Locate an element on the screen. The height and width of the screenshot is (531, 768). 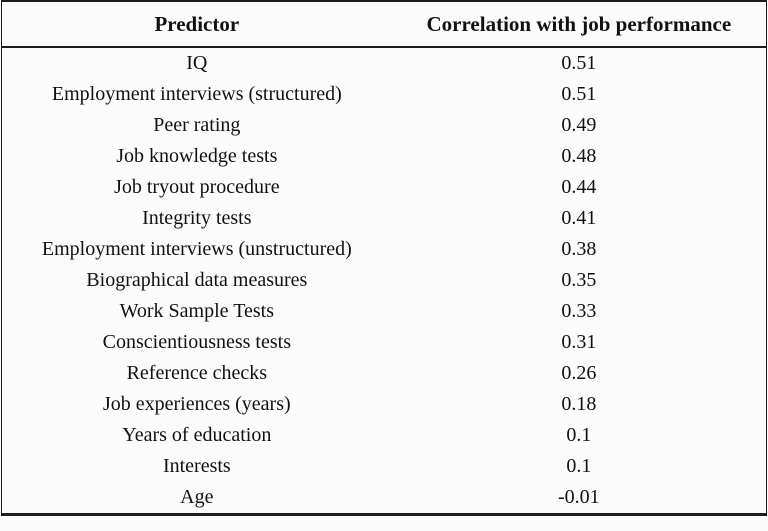
table-row: Employment interviews (structured) 0.51 is located at coordinates (384, 94).